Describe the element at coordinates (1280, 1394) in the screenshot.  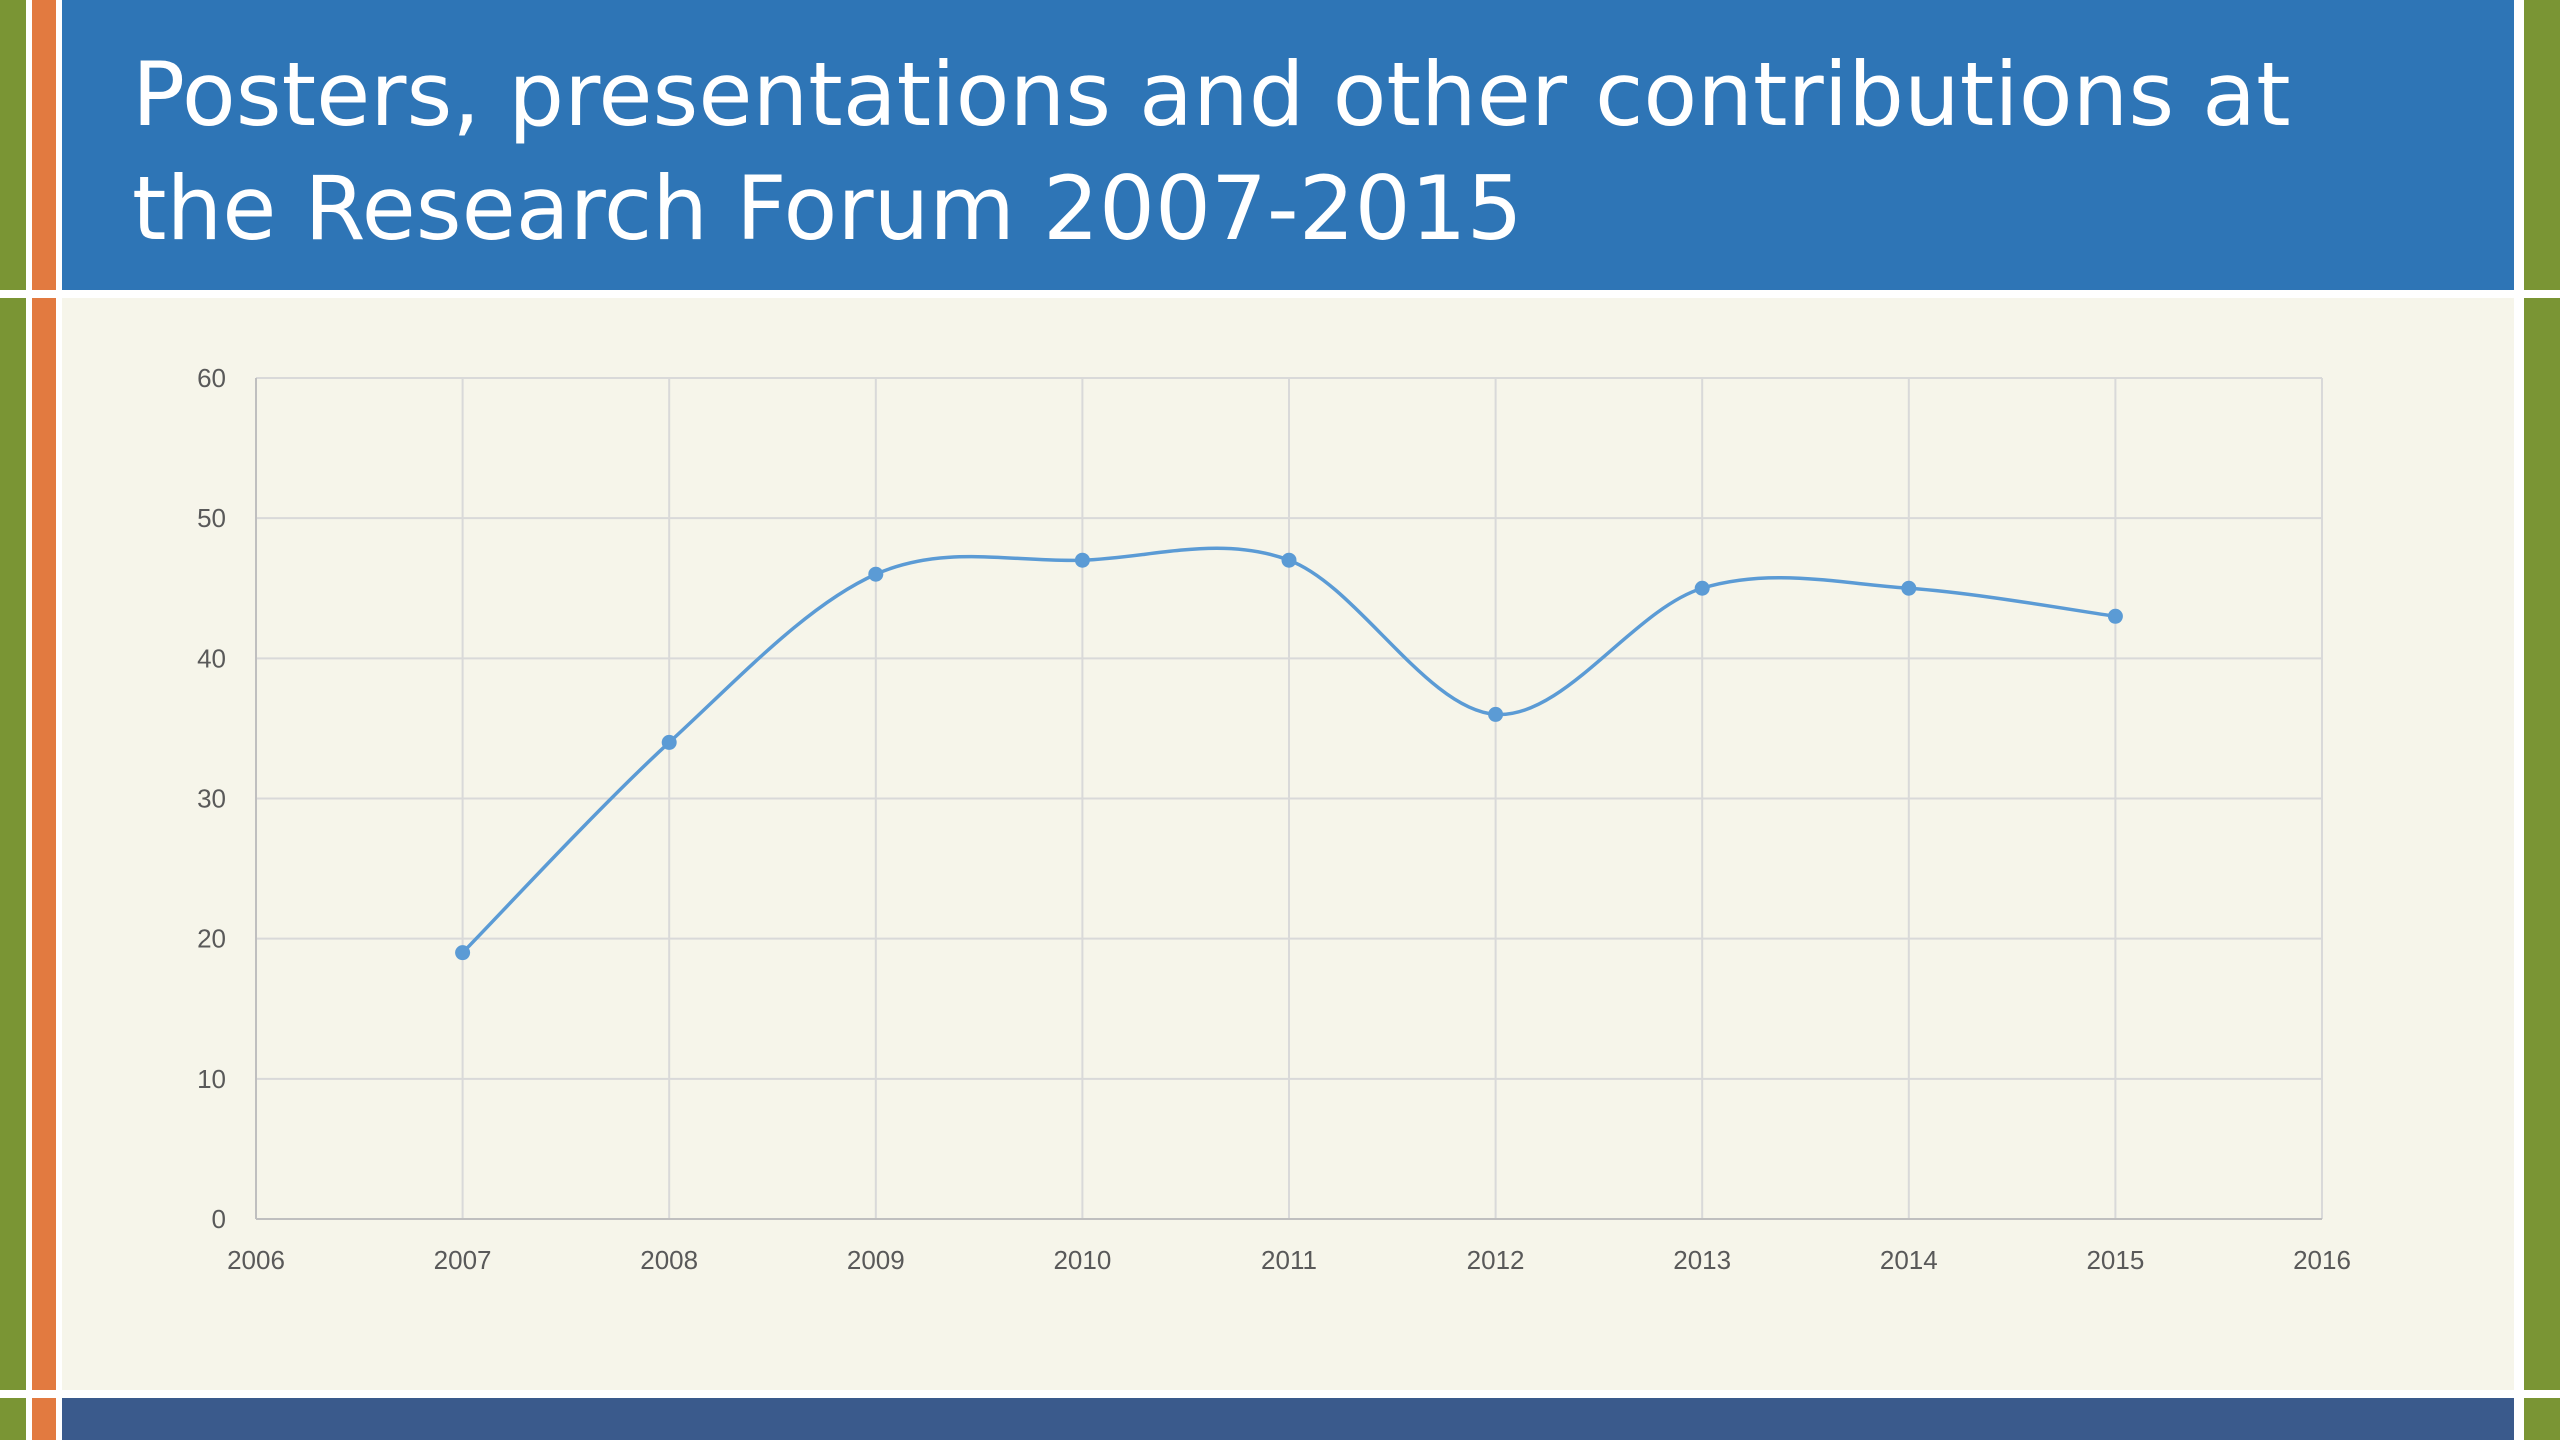
I see `footer-divider-line` at that location.